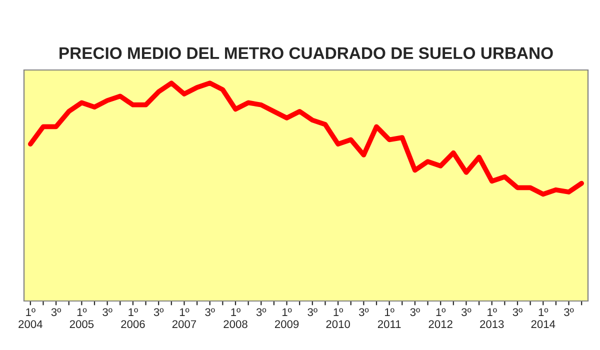 This screenshot has height=350, width=600. I want to click on x-tick-label: 1º 2009, so click(286, 318).